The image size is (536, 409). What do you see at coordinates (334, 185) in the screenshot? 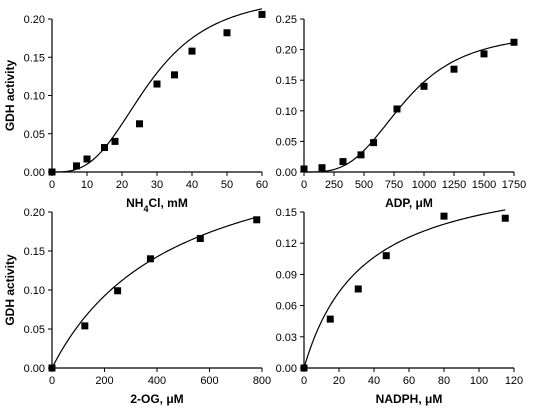
I see `x-tick-label: 250` at bounding box center [334, 185].